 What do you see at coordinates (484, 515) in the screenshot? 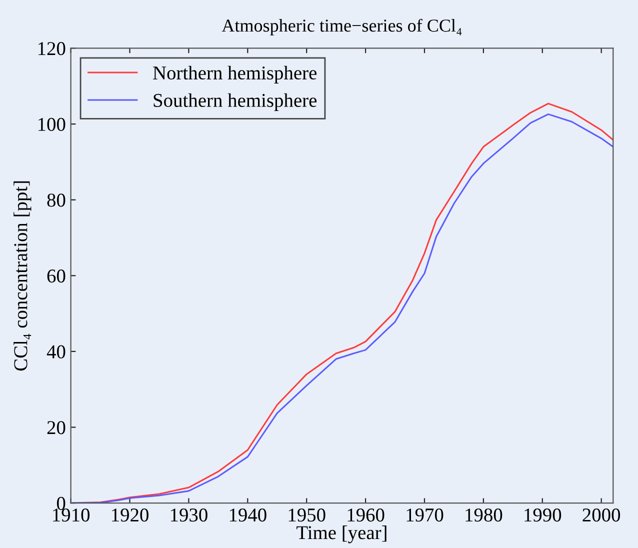
I see `x-tick-label: 1980` at bounding box center [484, 515].